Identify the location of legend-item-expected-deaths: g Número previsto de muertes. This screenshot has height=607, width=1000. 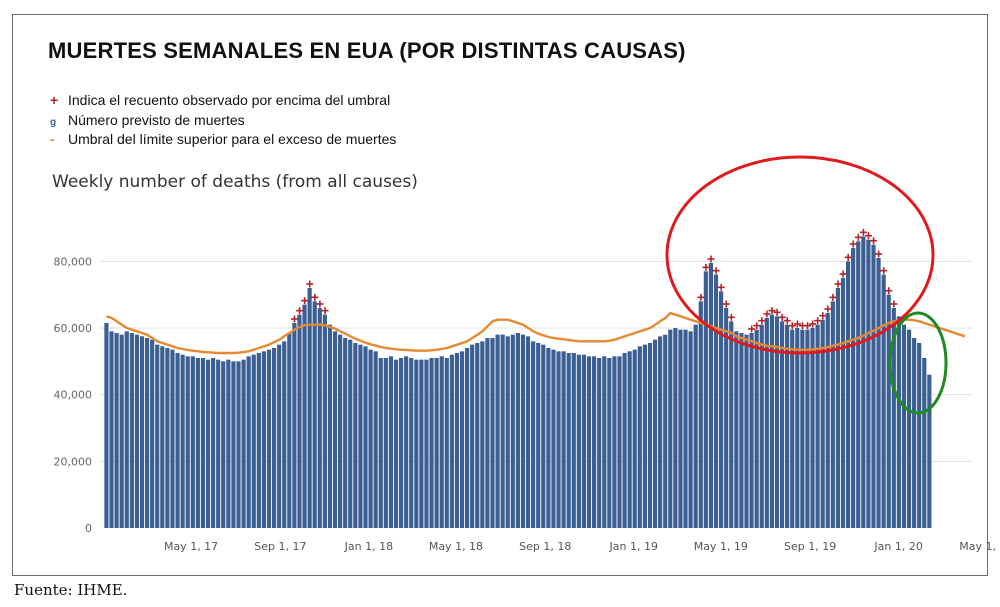
(147, 121).